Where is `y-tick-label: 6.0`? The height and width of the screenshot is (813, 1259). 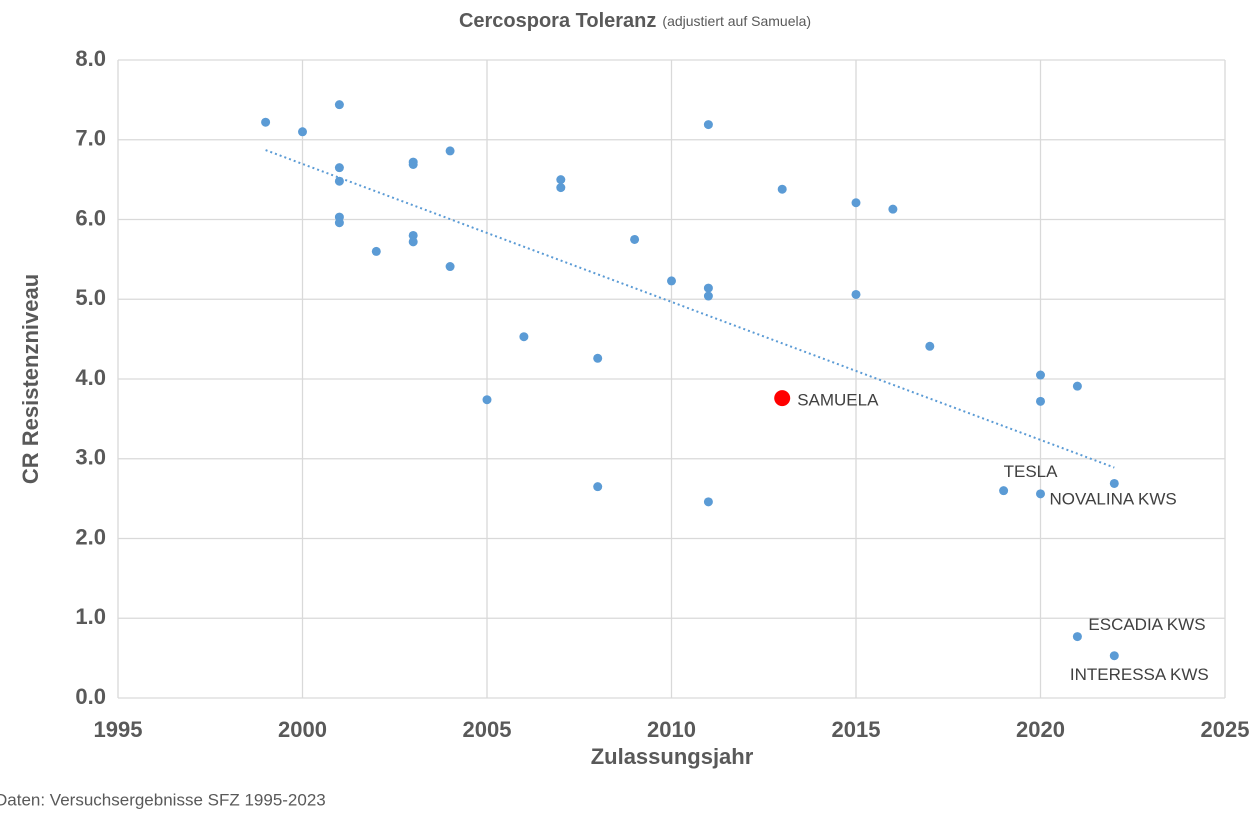 y-tick-label: 6.0 is located at coordinates (90, 217).